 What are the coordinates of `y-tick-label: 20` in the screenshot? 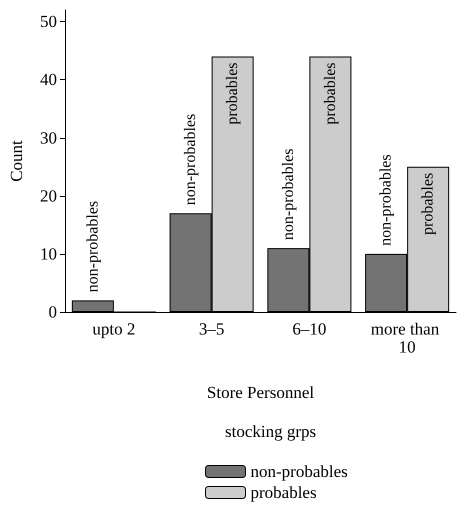 It's located at (48, 196).